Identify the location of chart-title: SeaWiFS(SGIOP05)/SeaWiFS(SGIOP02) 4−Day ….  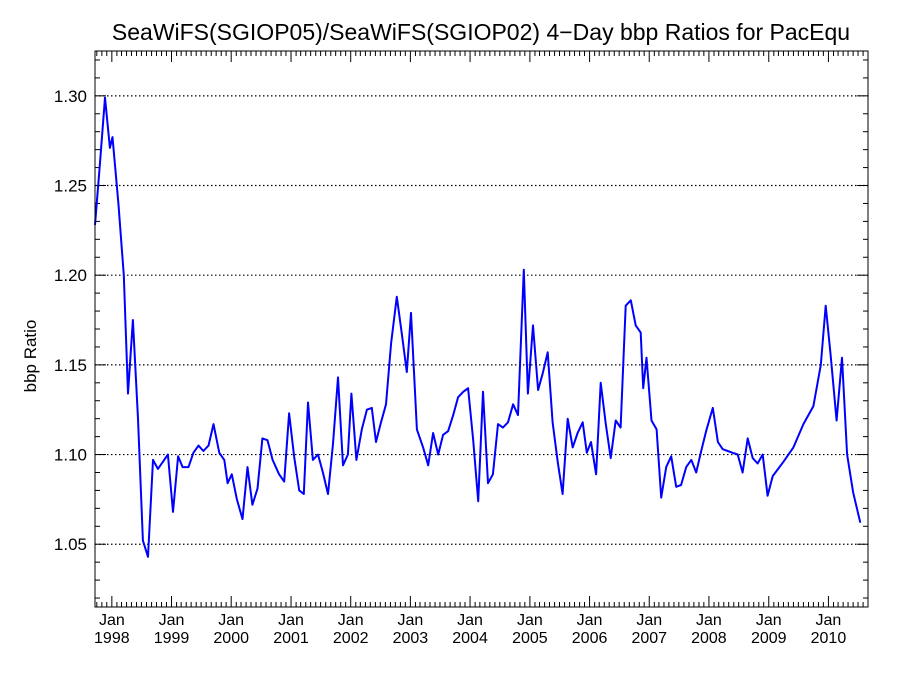
(481, 32).